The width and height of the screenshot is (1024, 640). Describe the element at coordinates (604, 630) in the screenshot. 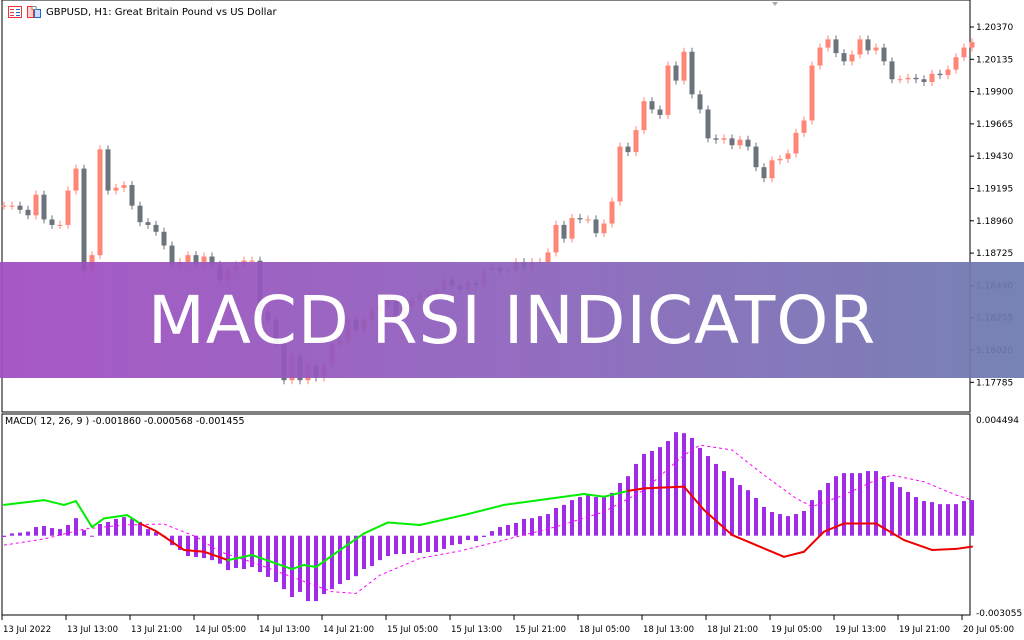

I see `time-tick-label: 18 Jul 05:00` at that location.